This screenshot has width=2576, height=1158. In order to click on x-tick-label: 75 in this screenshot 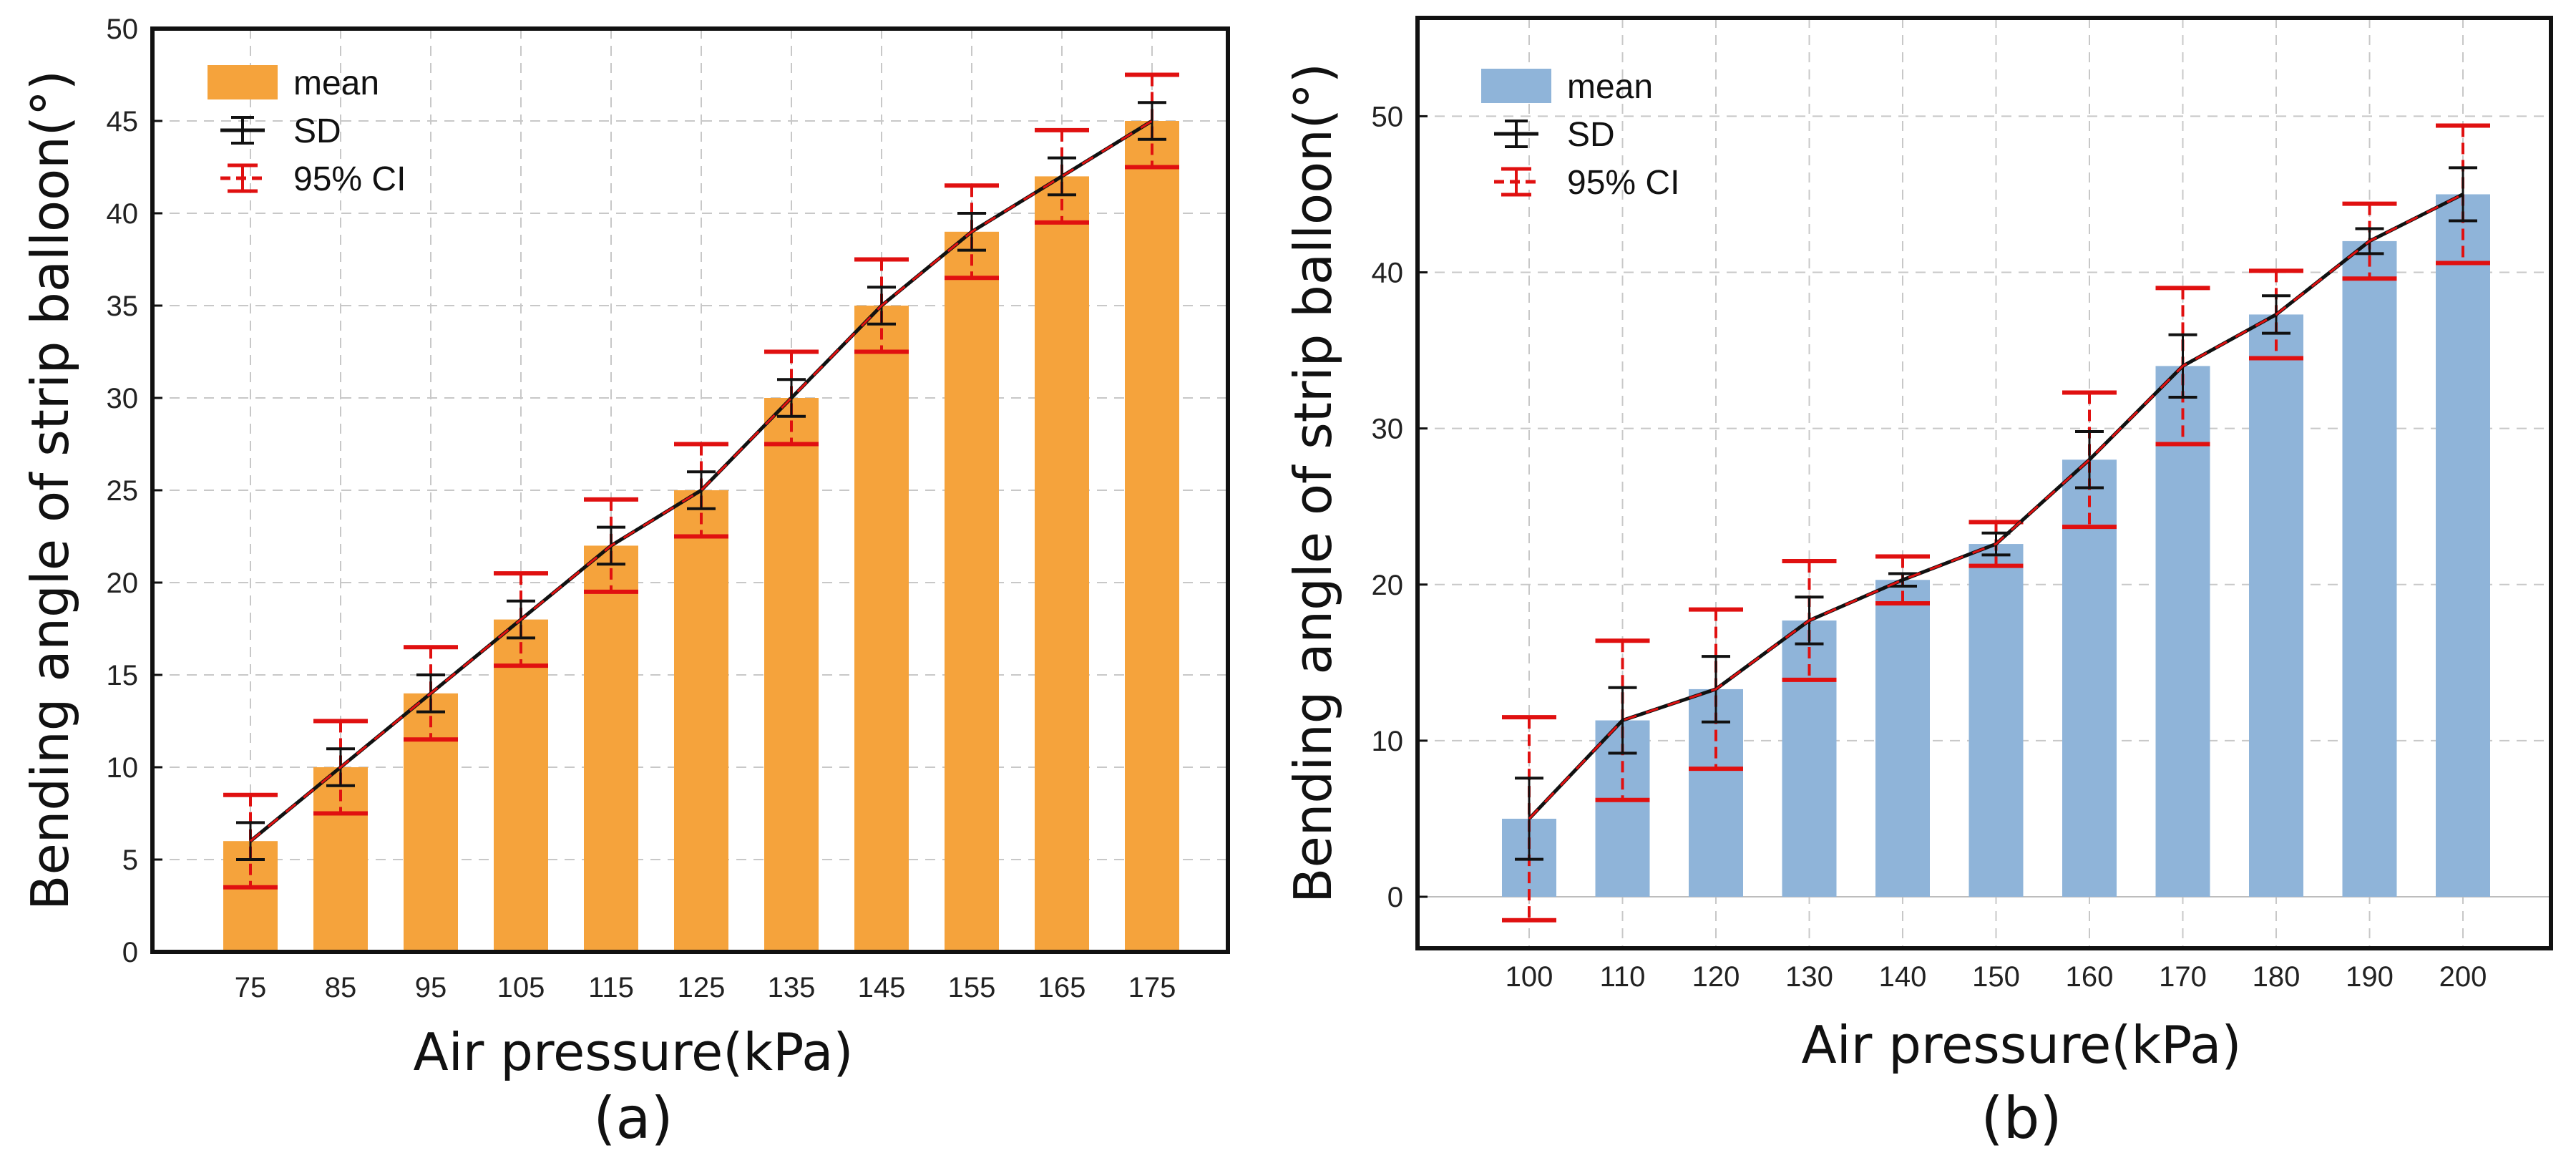, I will do `click(251, 987)`.